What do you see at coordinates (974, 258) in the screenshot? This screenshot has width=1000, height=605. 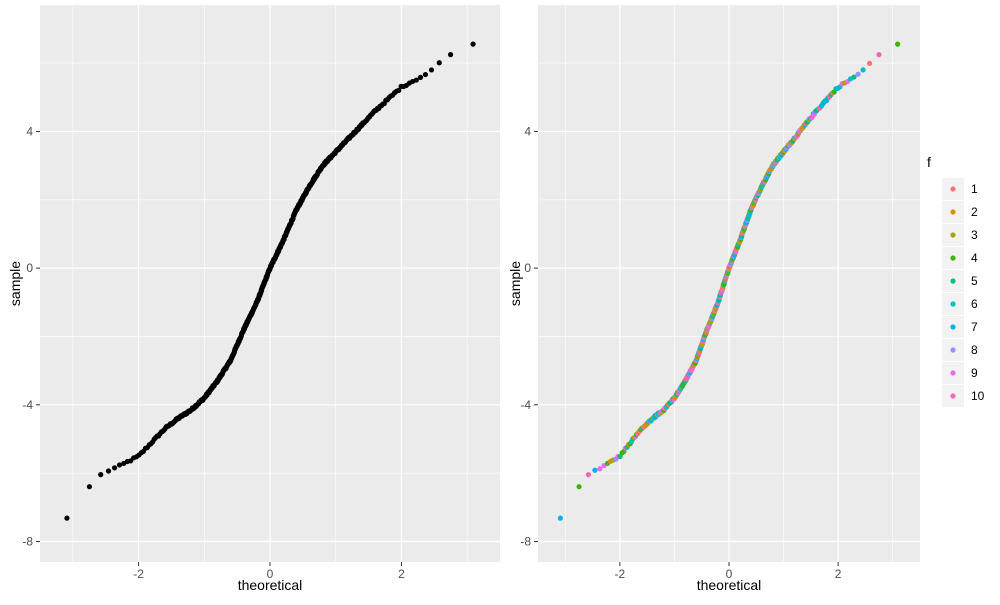 I see `legend-label: 4` at bounding box center [974, 258].